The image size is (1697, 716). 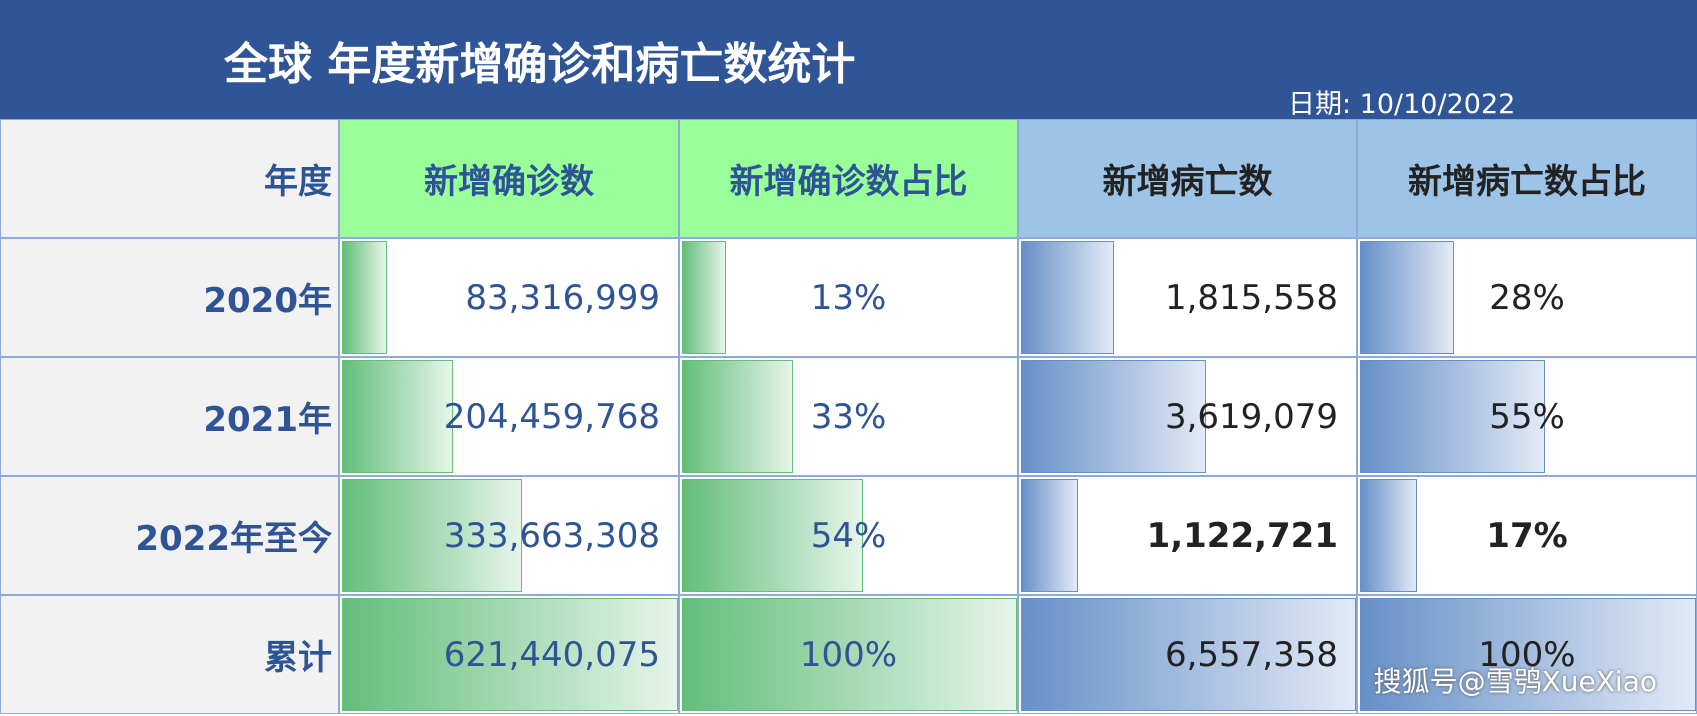 I want to click on data-cell: 17%, so click(x=1527, y=535).